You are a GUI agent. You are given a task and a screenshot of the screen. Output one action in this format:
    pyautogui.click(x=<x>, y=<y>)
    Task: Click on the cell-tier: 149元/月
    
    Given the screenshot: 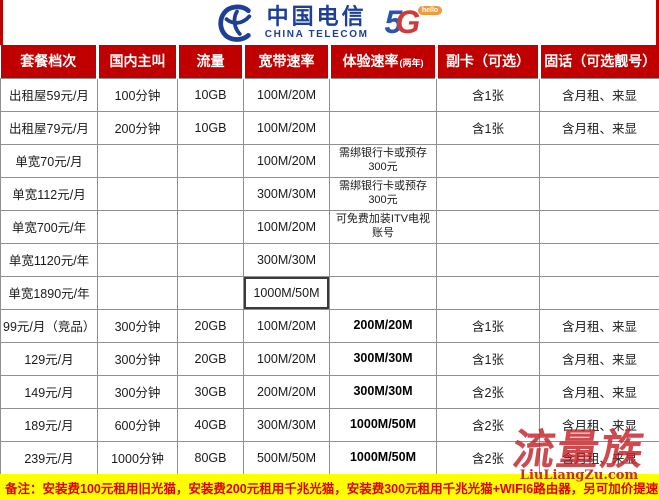 What is the action you would take?
    pyautogui.click(x=49, y=391)
    